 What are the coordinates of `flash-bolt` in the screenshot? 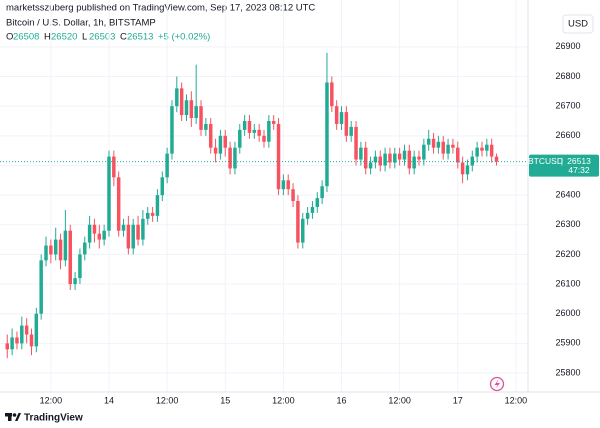 It's located at (497, 384).